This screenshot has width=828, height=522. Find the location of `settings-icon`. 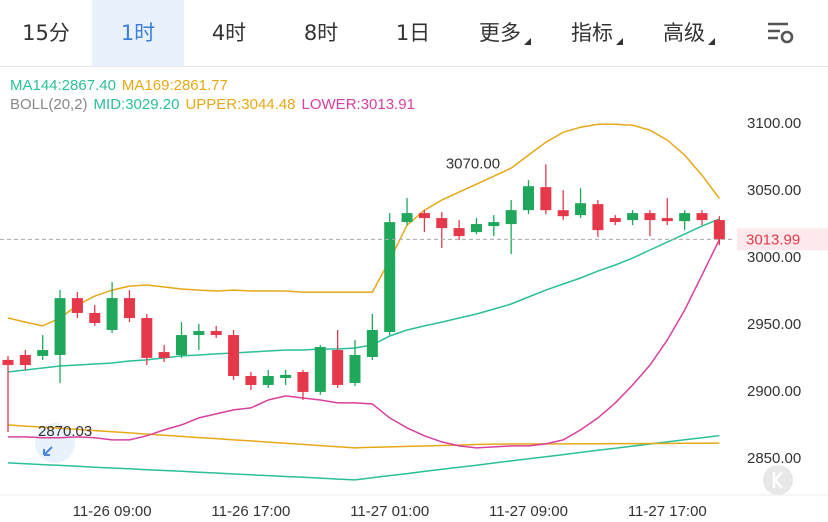

settings-icon is located at coordinates (781, 33).